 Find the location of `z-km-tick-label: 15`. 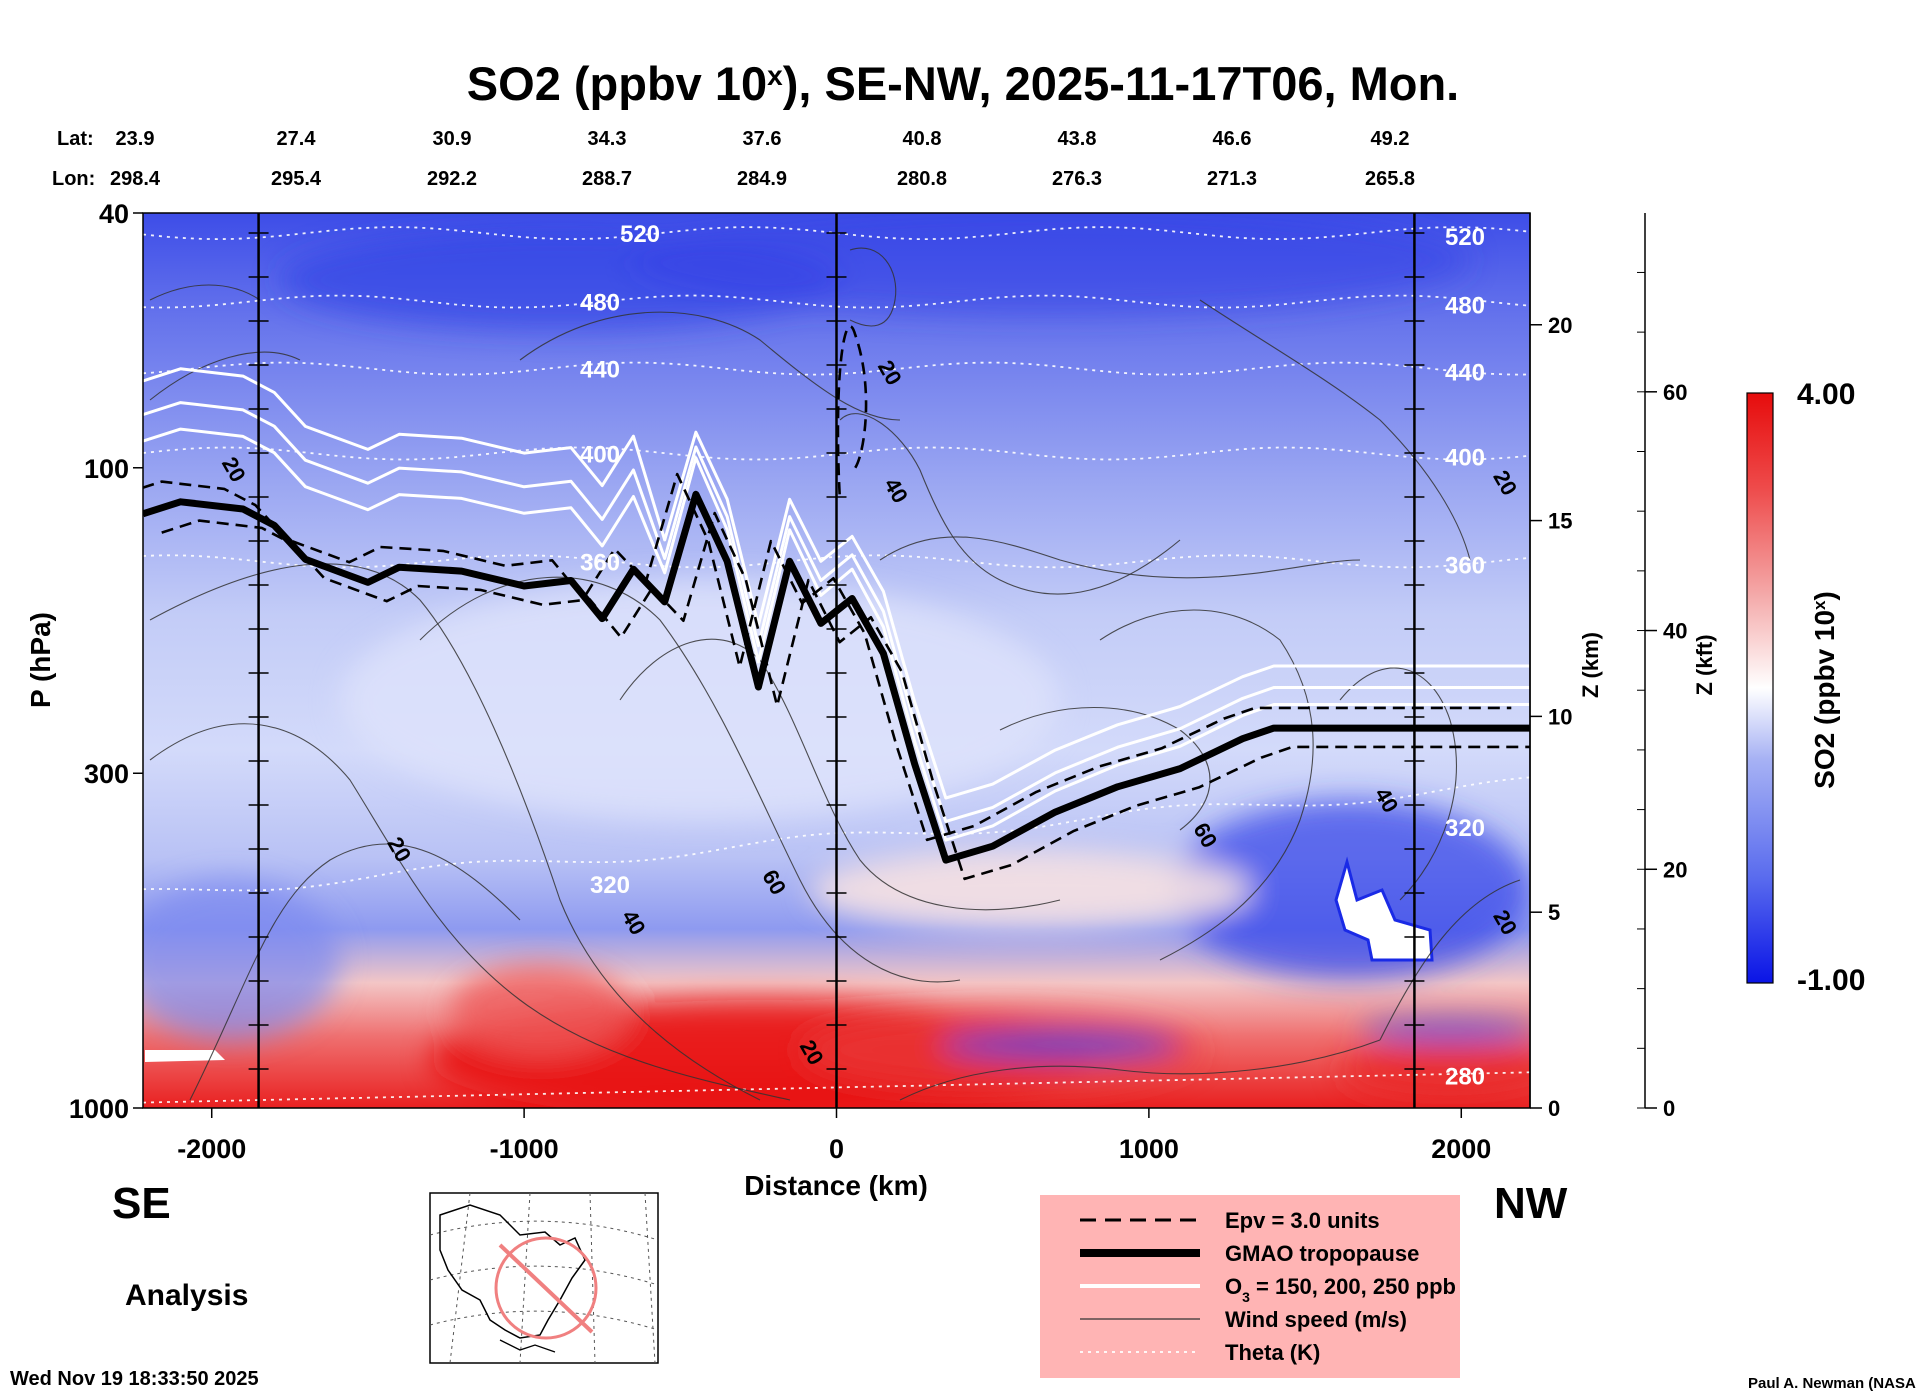

z-km-tick-label: 15 is located at coordinates (1560, 521).